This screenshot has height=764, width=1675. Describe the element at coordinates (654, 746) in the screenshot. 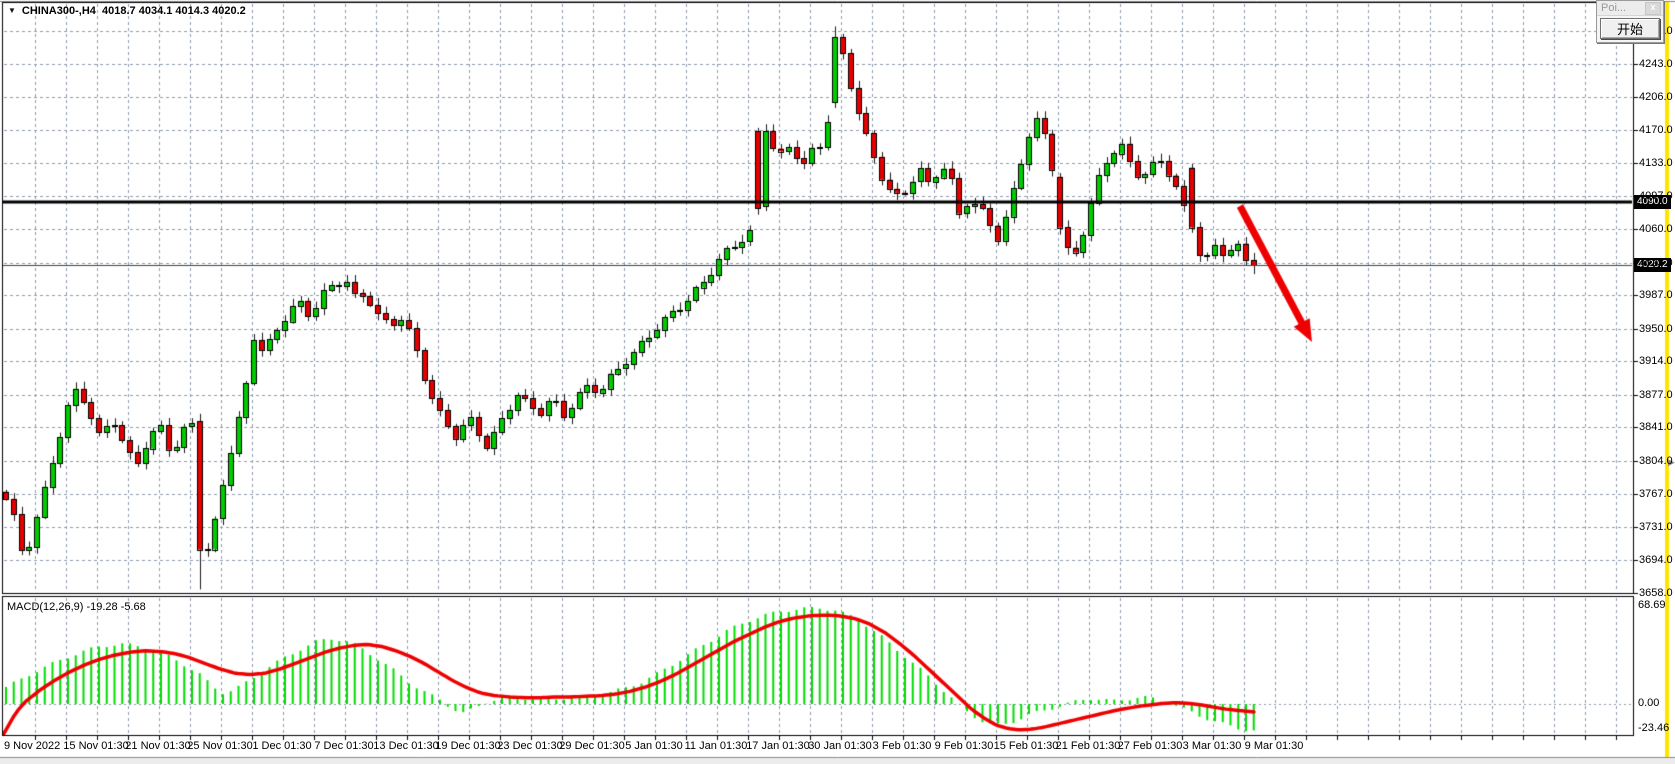

I see `date-axis-label: 5 Jan 01:30` at that location.